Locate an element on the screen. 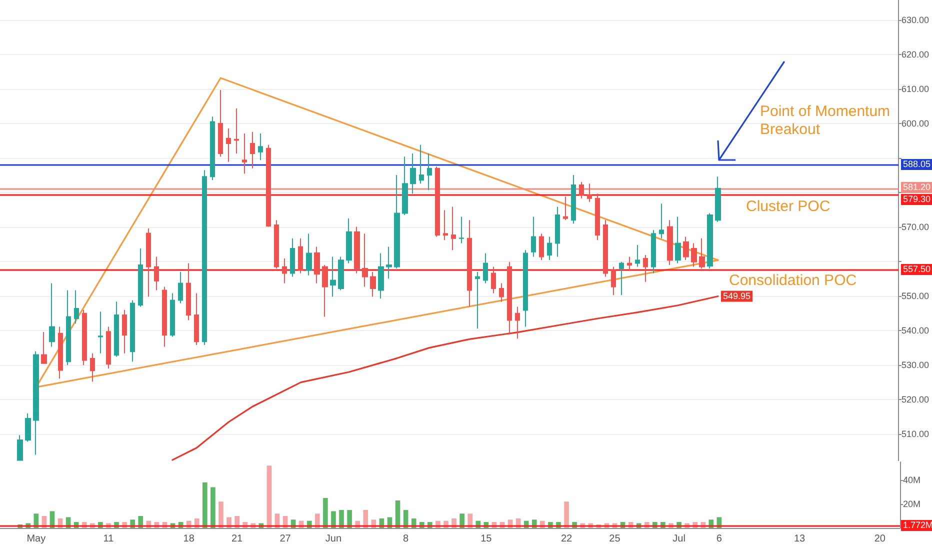  ref-line-label: 1.772M is located at coordinates (916, 525).